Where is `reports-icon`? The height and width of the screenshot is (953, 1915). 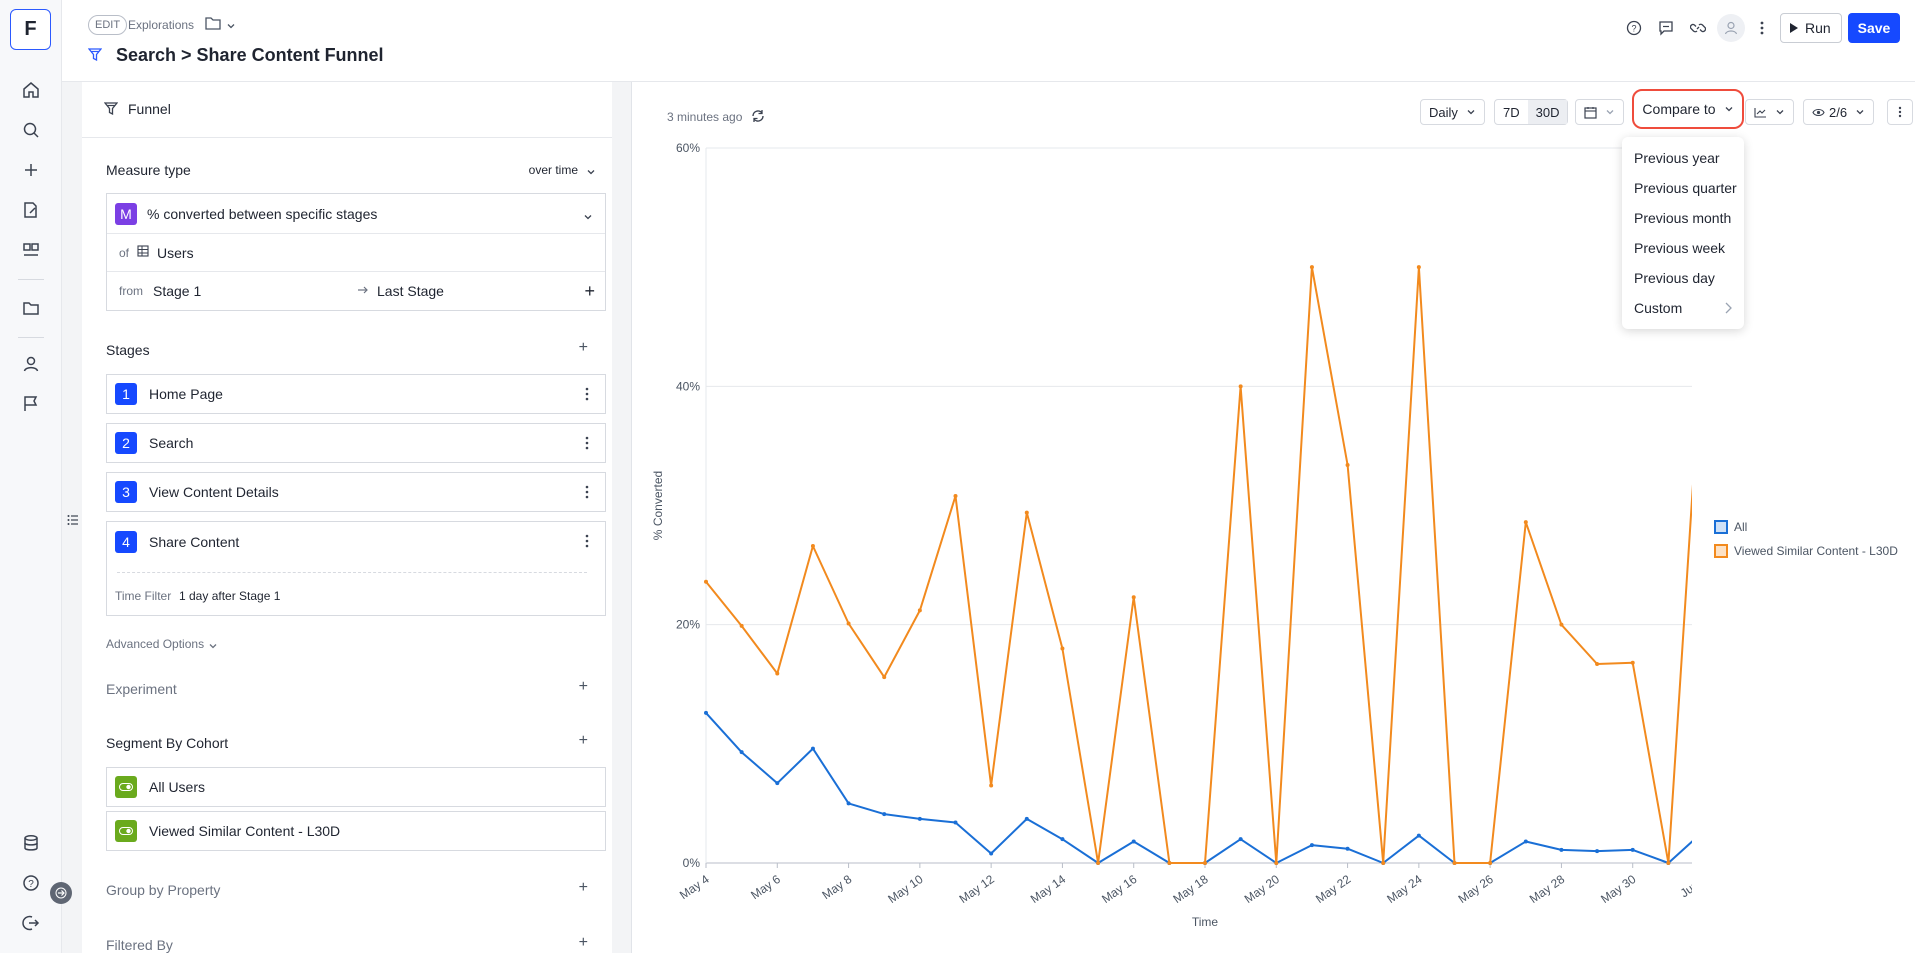
reports-icon is located at coordinates (31, 210).